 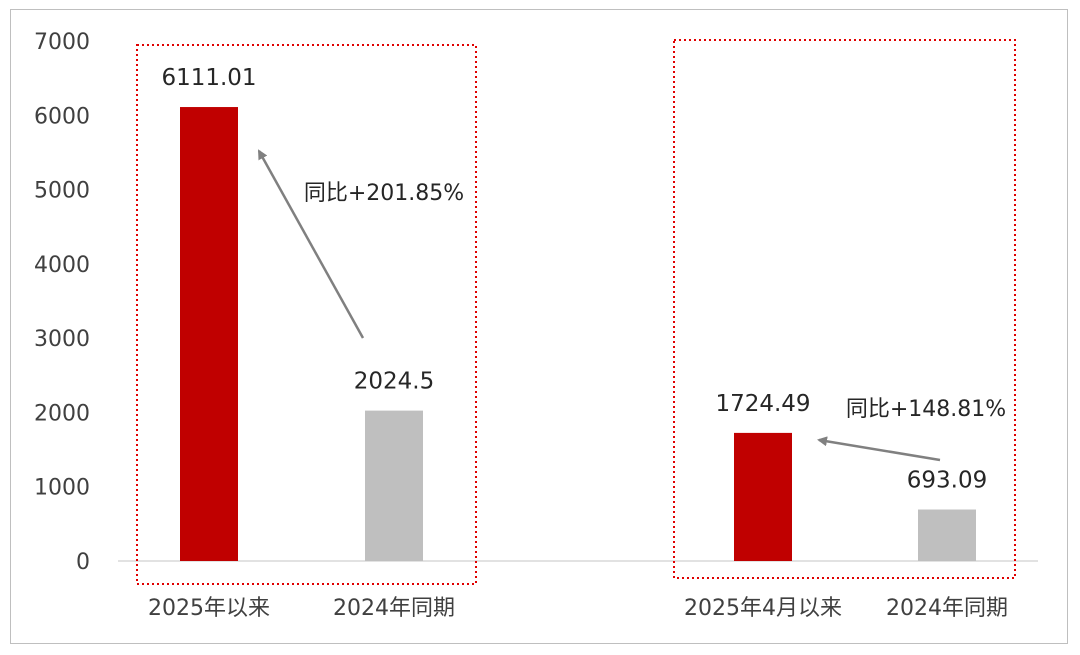 What do you see at coordinates (62, 191) in the screenshot?
I see `y-tick-label: 5000` at bounding box center [62, 191].